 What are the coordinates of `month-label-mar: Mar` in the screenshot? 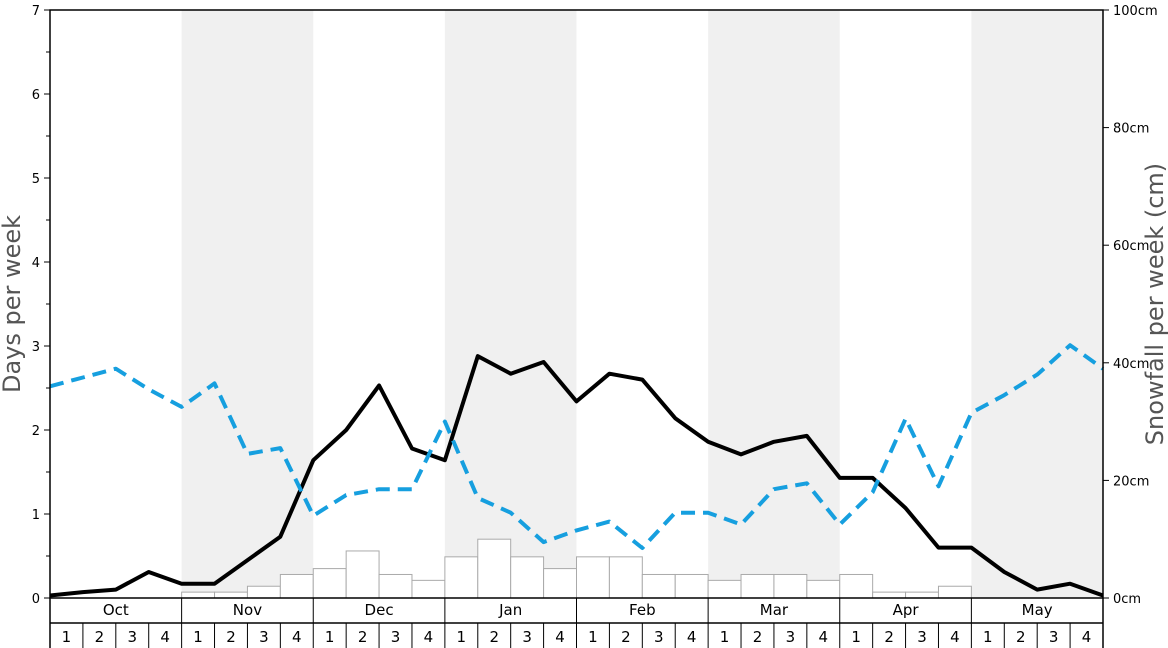 It's located at (774, 610).